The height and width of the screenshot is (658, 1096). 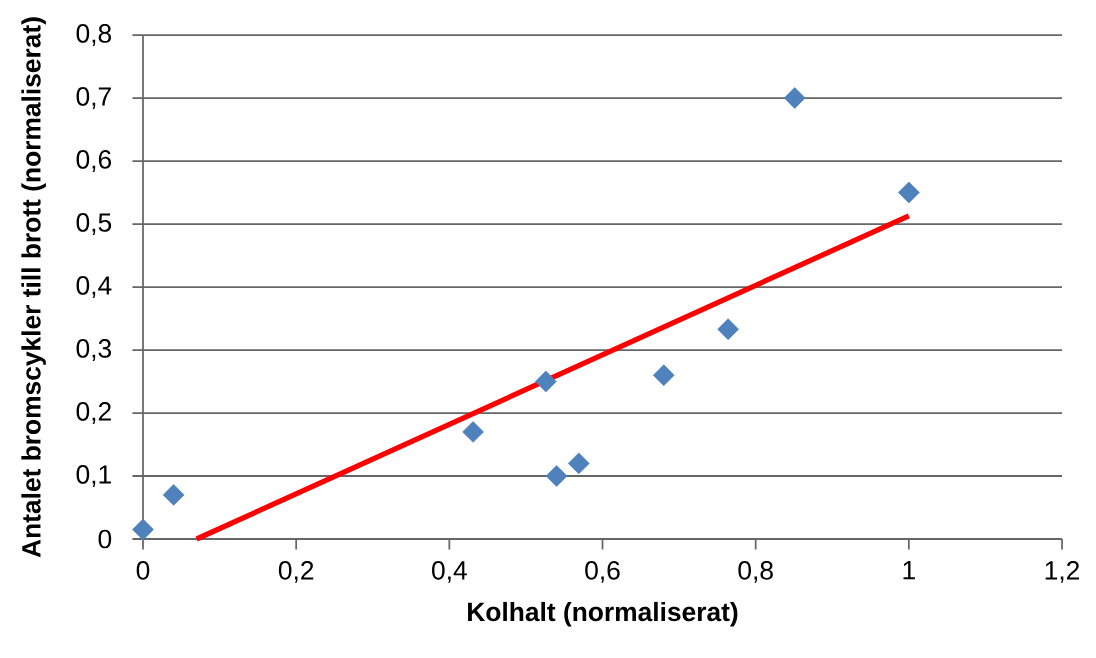 What do you see at coordinates (94, 224) in the screenshot?
I see `y-tick-label: 0,5` at bounding box center [94, 224].